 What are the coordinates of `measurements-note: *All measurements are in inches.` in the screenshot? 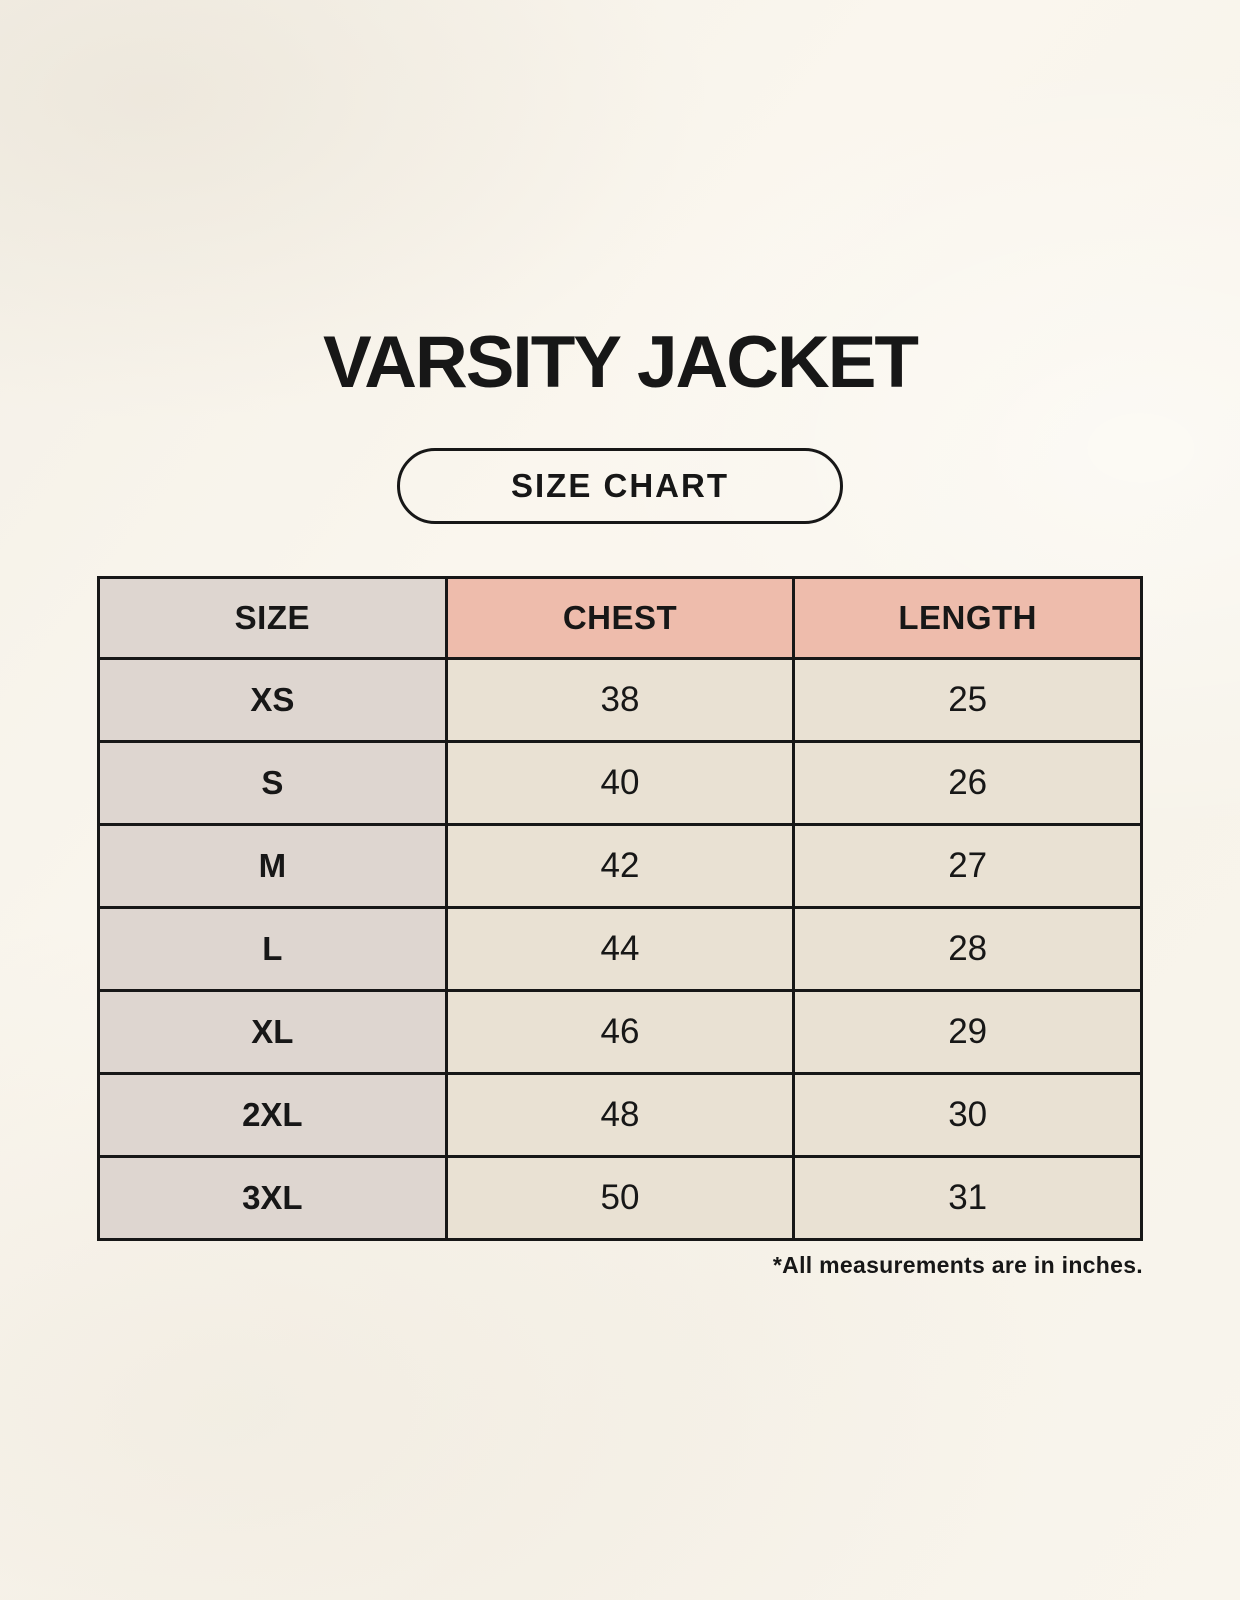 It's located at (957, 1265).